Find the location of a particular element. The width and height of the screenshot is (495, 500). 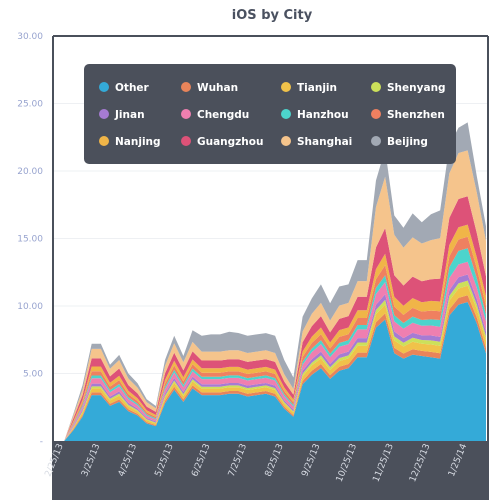

legend-entry: Jinan is located at coordinates (122, 115).